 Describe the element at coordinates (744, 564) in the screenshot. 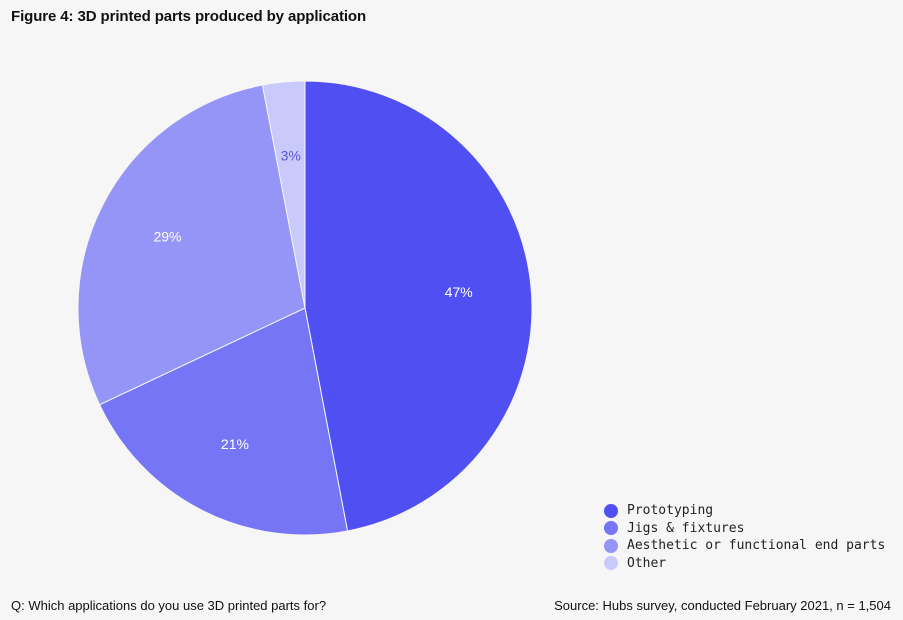

I see `legend-item: Other` at that location.